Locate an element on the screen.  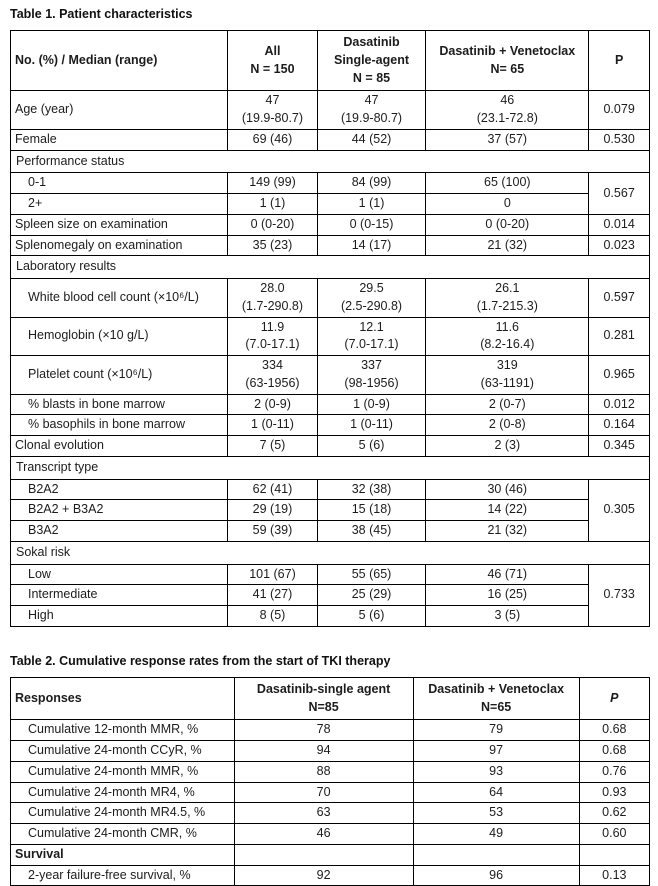
row-label: Cumulative 24-month CMR, % is located at coordinates (122, 834).